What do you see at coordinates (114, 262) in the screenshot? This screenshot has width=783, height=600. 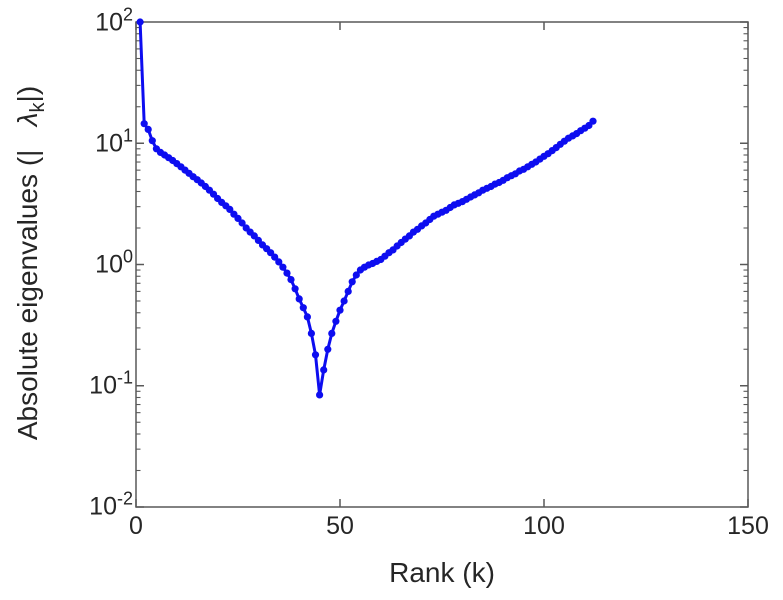 I see `y-tick-label-1: 10⁰` at bounding box center [114, 262].